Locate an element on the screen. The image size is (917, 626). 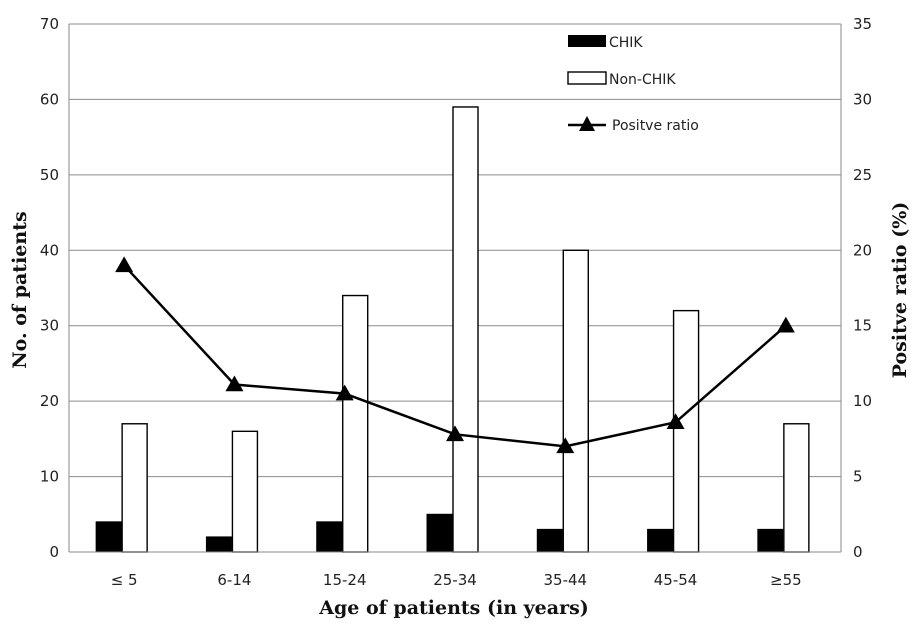
y-tick-label: 20 is located at coordinates (49, 401).